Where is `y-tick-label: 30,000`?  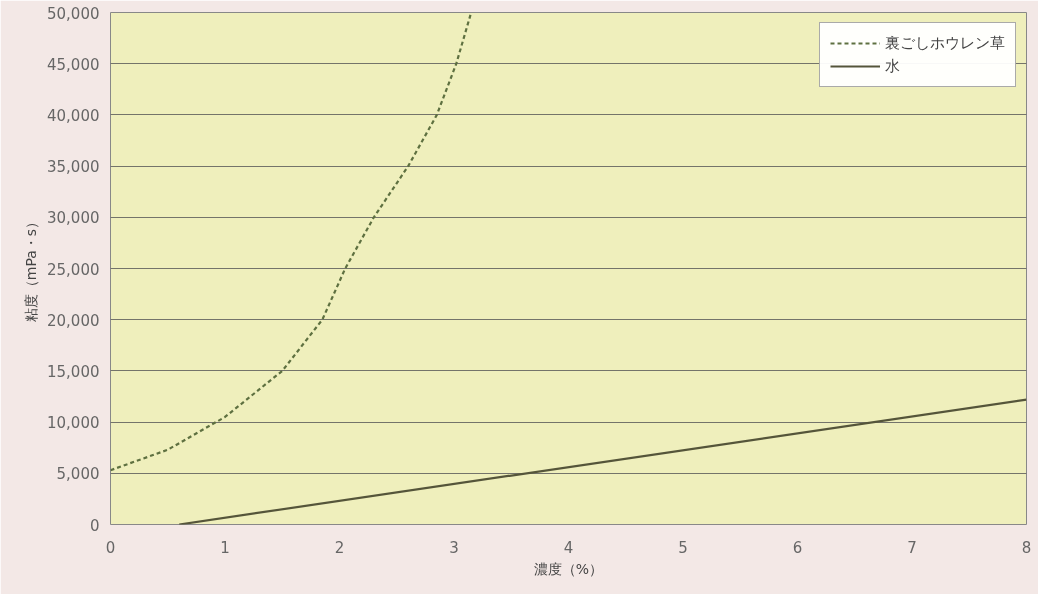
y-tick-label: 30,000 is located at coordinates (73, 218).